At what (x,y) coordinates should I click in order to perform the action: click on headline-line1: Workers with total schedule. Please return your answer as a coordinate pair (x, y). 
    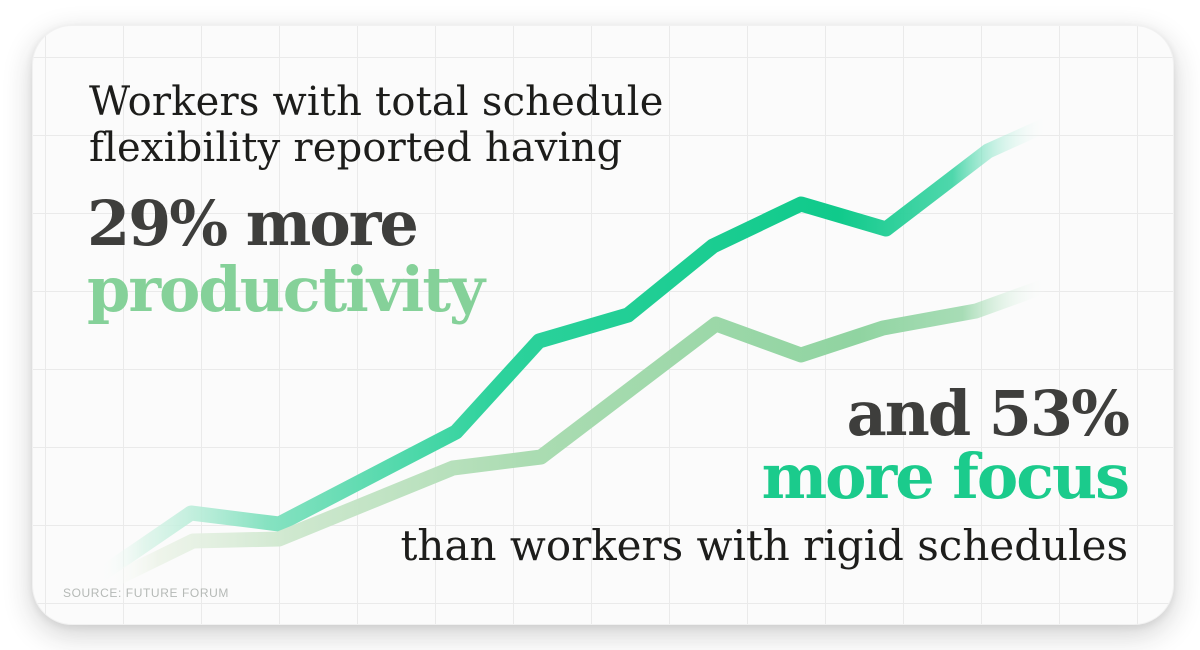
    Looking at the image, I should click on (376, 102).